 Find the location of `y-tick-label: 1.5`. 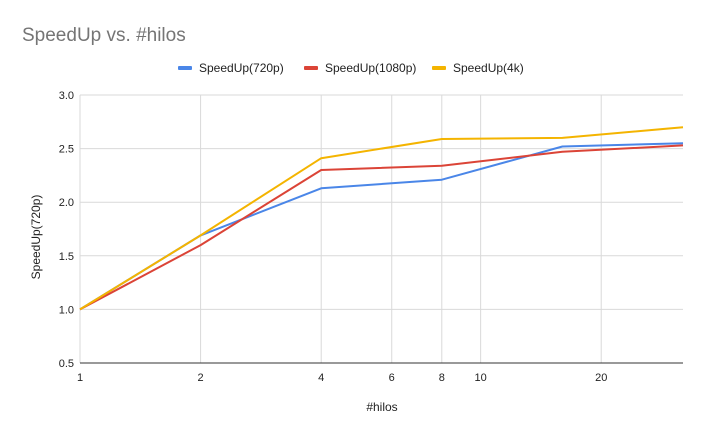

y-tick-label: 1.5 is located at coordinates (66, 257).